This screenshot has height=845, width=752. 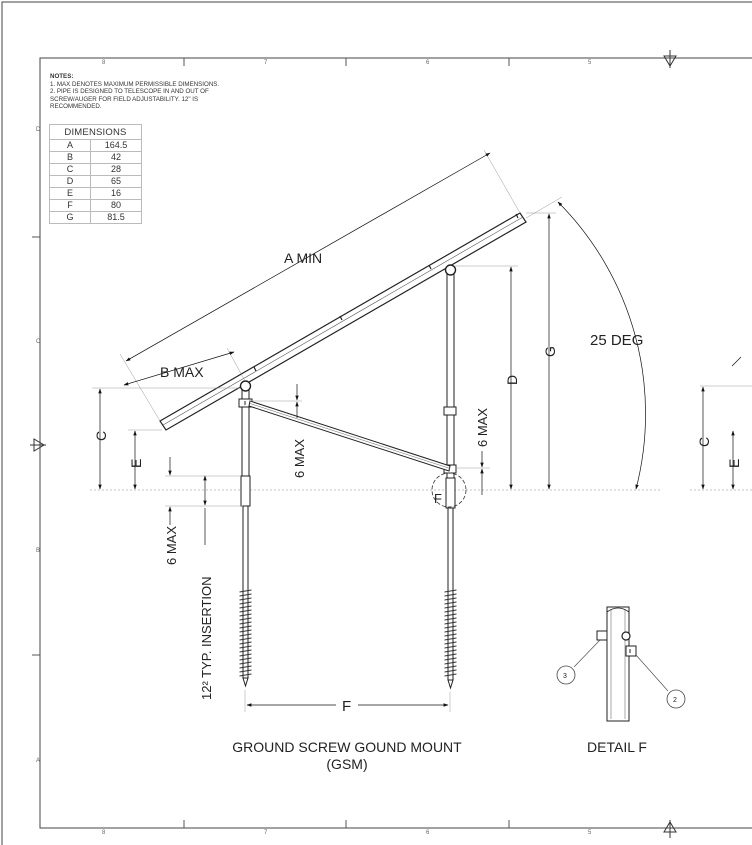 What do you see at coordinates (266, 833) in the screenshot?
I see `zone-col-7-bottom: 7` at bounding box center [266, 833].